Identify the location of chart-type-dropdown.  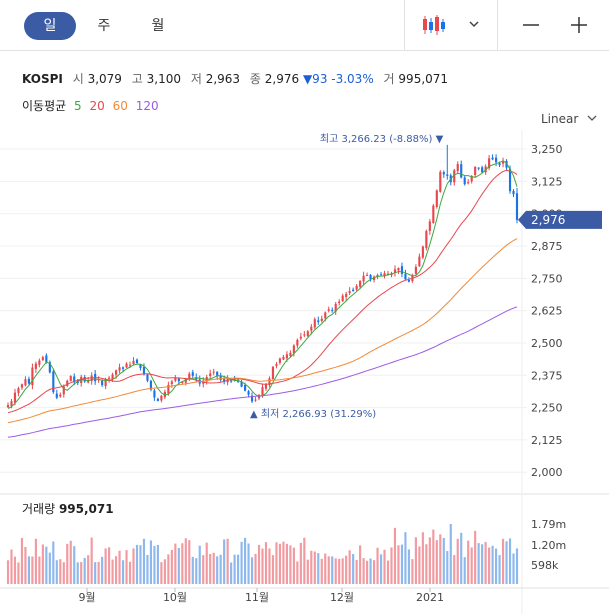
(453, 25).